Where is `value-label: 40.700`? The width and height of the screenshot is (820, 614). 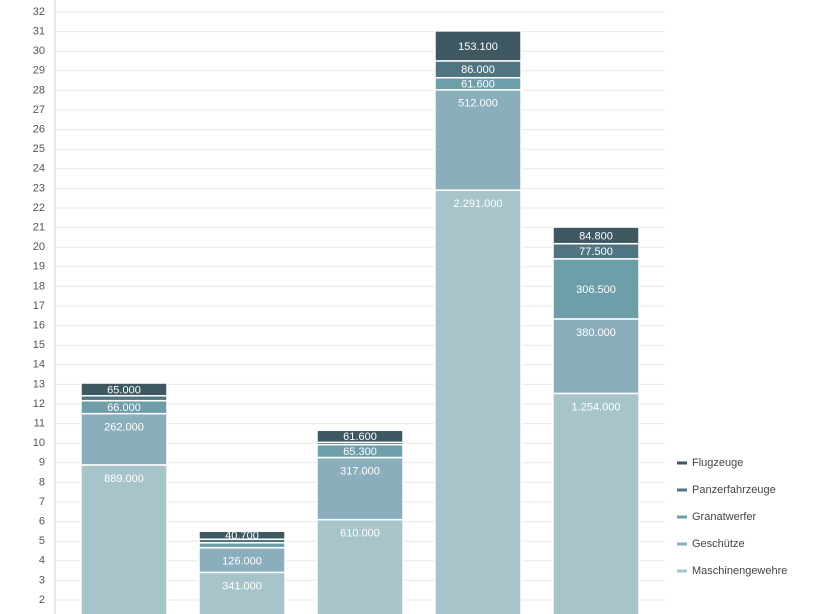 value-label: 40.700 is located at coordinates (242, 536).